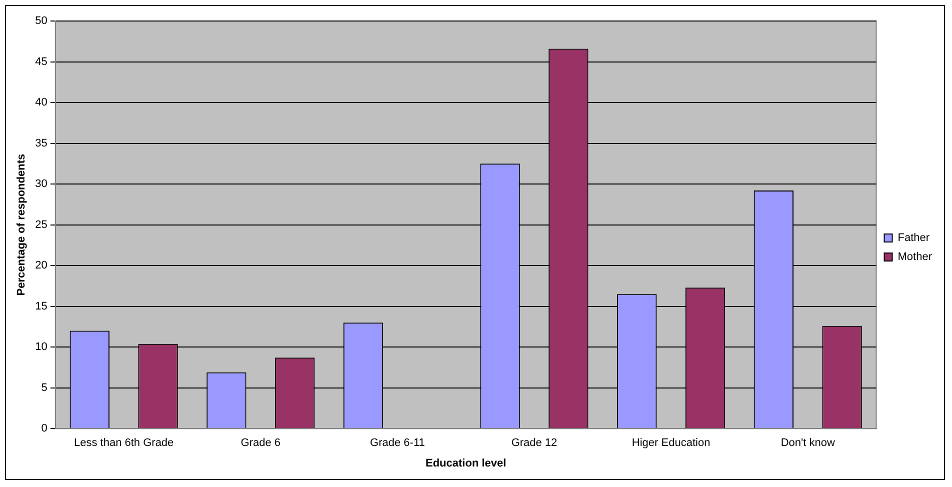  What do you see at coordinates (397, 443) in the screenshot?
I see `x-tick-label: Grade 6-11` at bounding box center [397, 443].